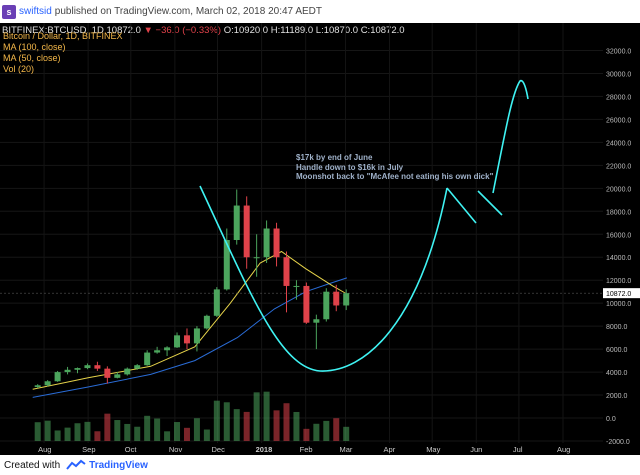 This screenshot has height=475, width=640. What do you see at coordinates (264, 449) in the screenshot?
I see `x-tick-label: 2018` at bounding box center [264, 449].